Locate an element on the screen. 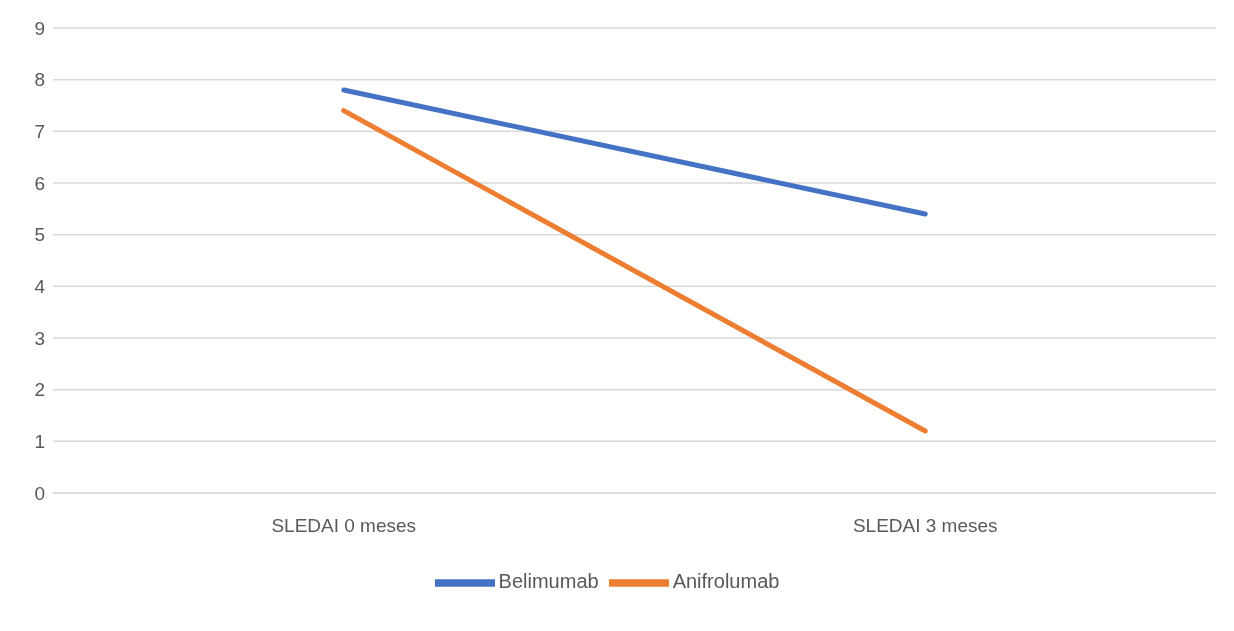 This screenshot has height=631, width=1234. y-tick-label: 1 is located at coordinates (39, 442).